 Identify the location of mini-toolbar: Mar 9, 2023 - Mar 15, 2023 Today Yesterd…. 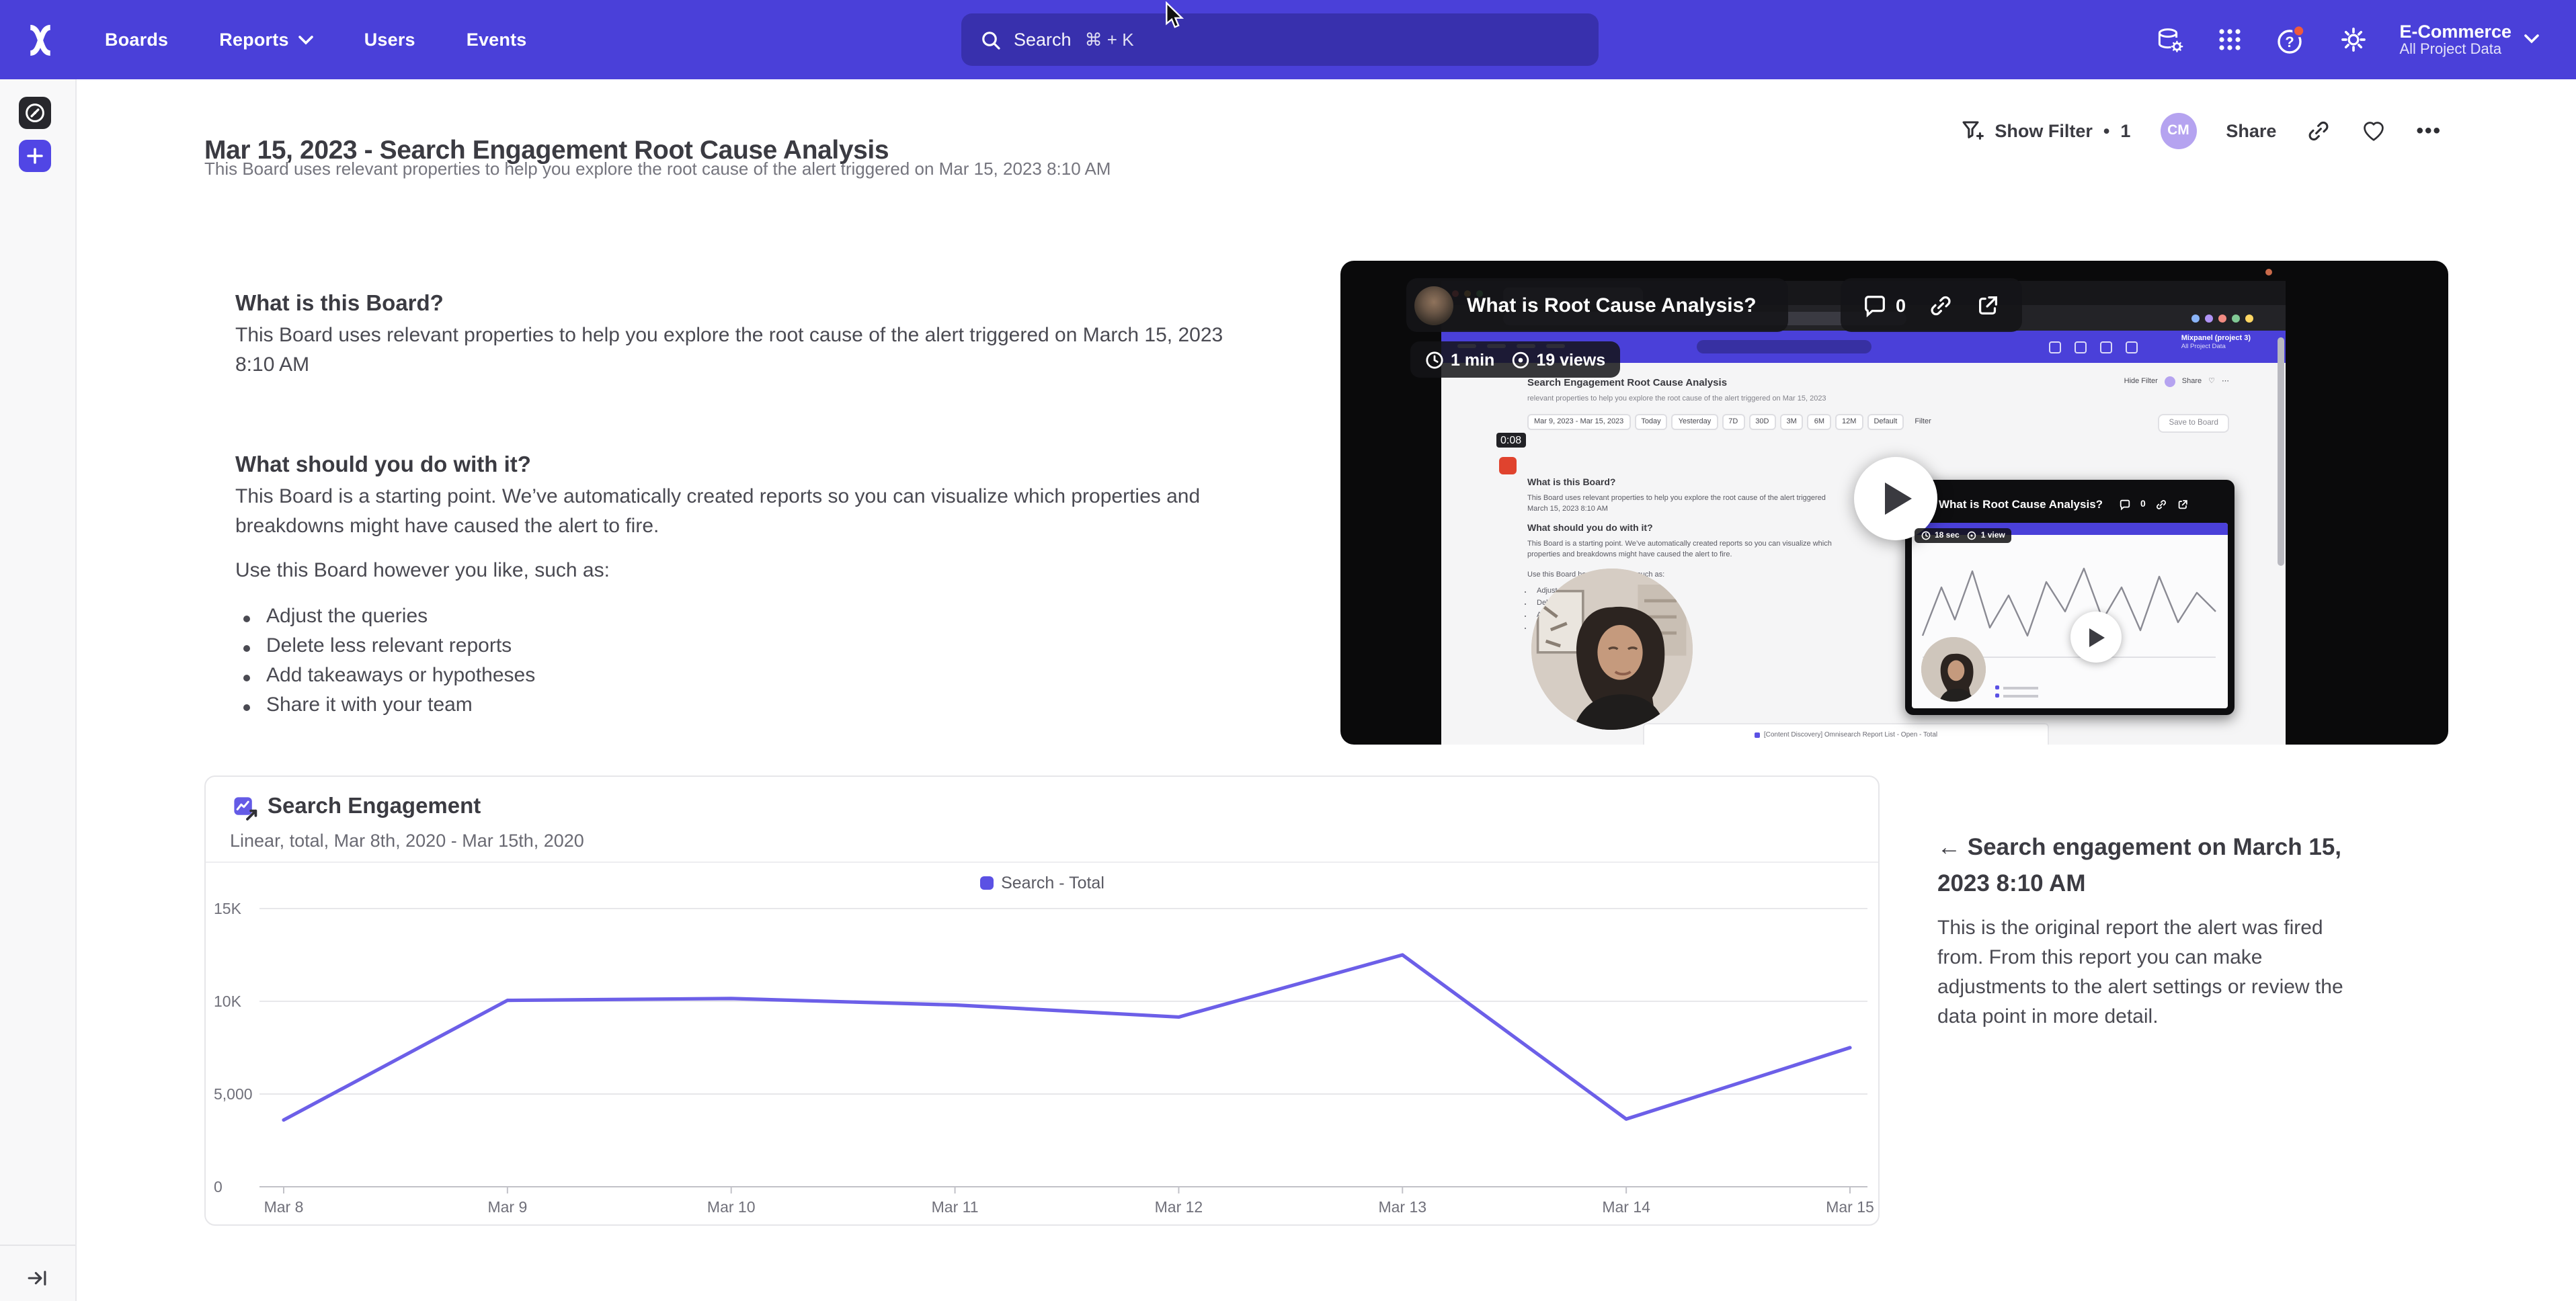
(1729, 422).